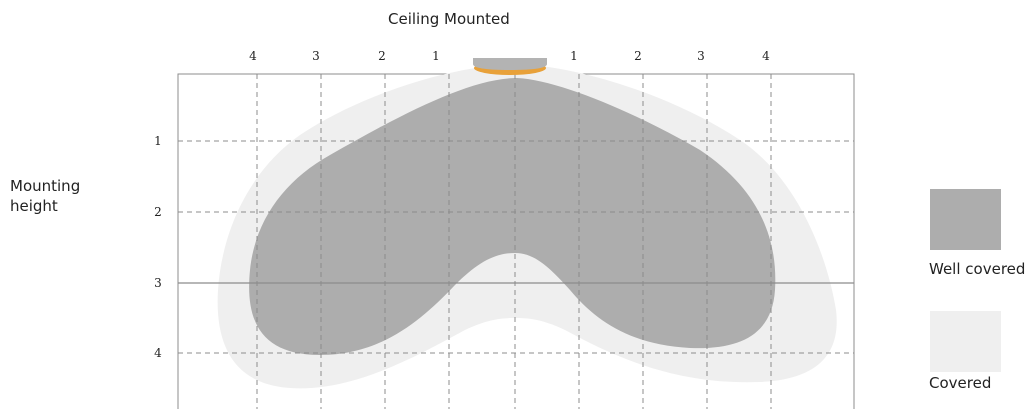 This screenshot has width=1036, height=409. What do you see at coordinates (977, 269) in the screenshot?
I see `legend-label-well-covered: Well covered` at bounding box center [977, 269].